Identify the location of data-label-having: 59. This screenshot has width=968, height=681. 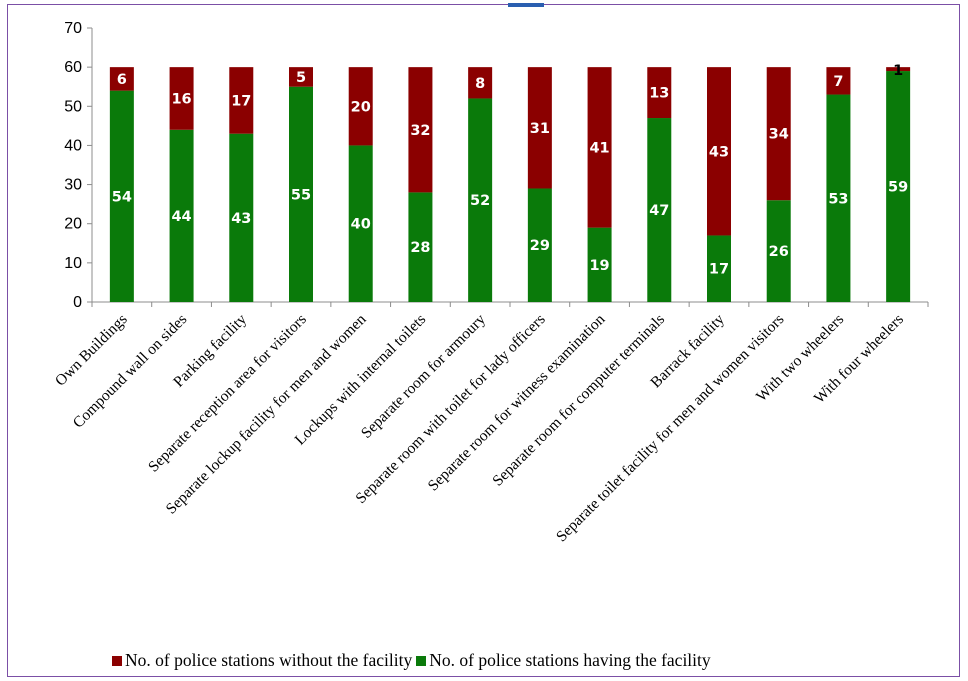
(898, 188).